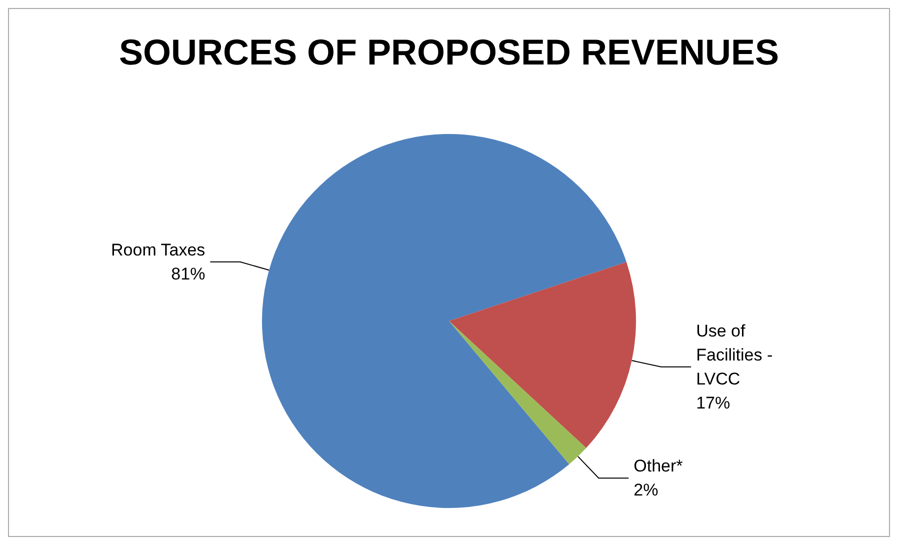 This screenshot has width=898, height=545. Describe the element at coordinates (188, 274) in the screenshot. I see `data-label: 81%` at that location.